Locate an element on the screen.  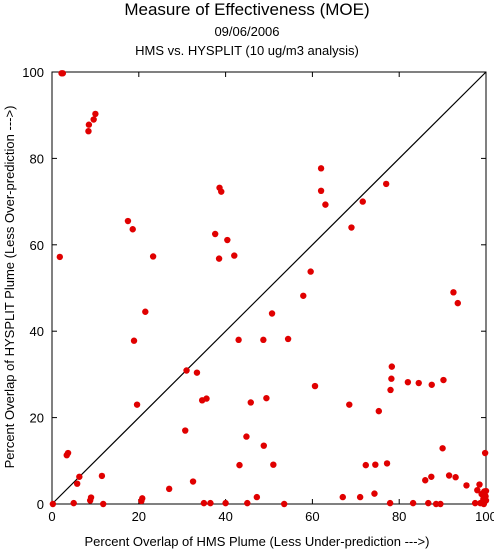
chart-date: 09/06/2006 is located at coordinates (247, 31).